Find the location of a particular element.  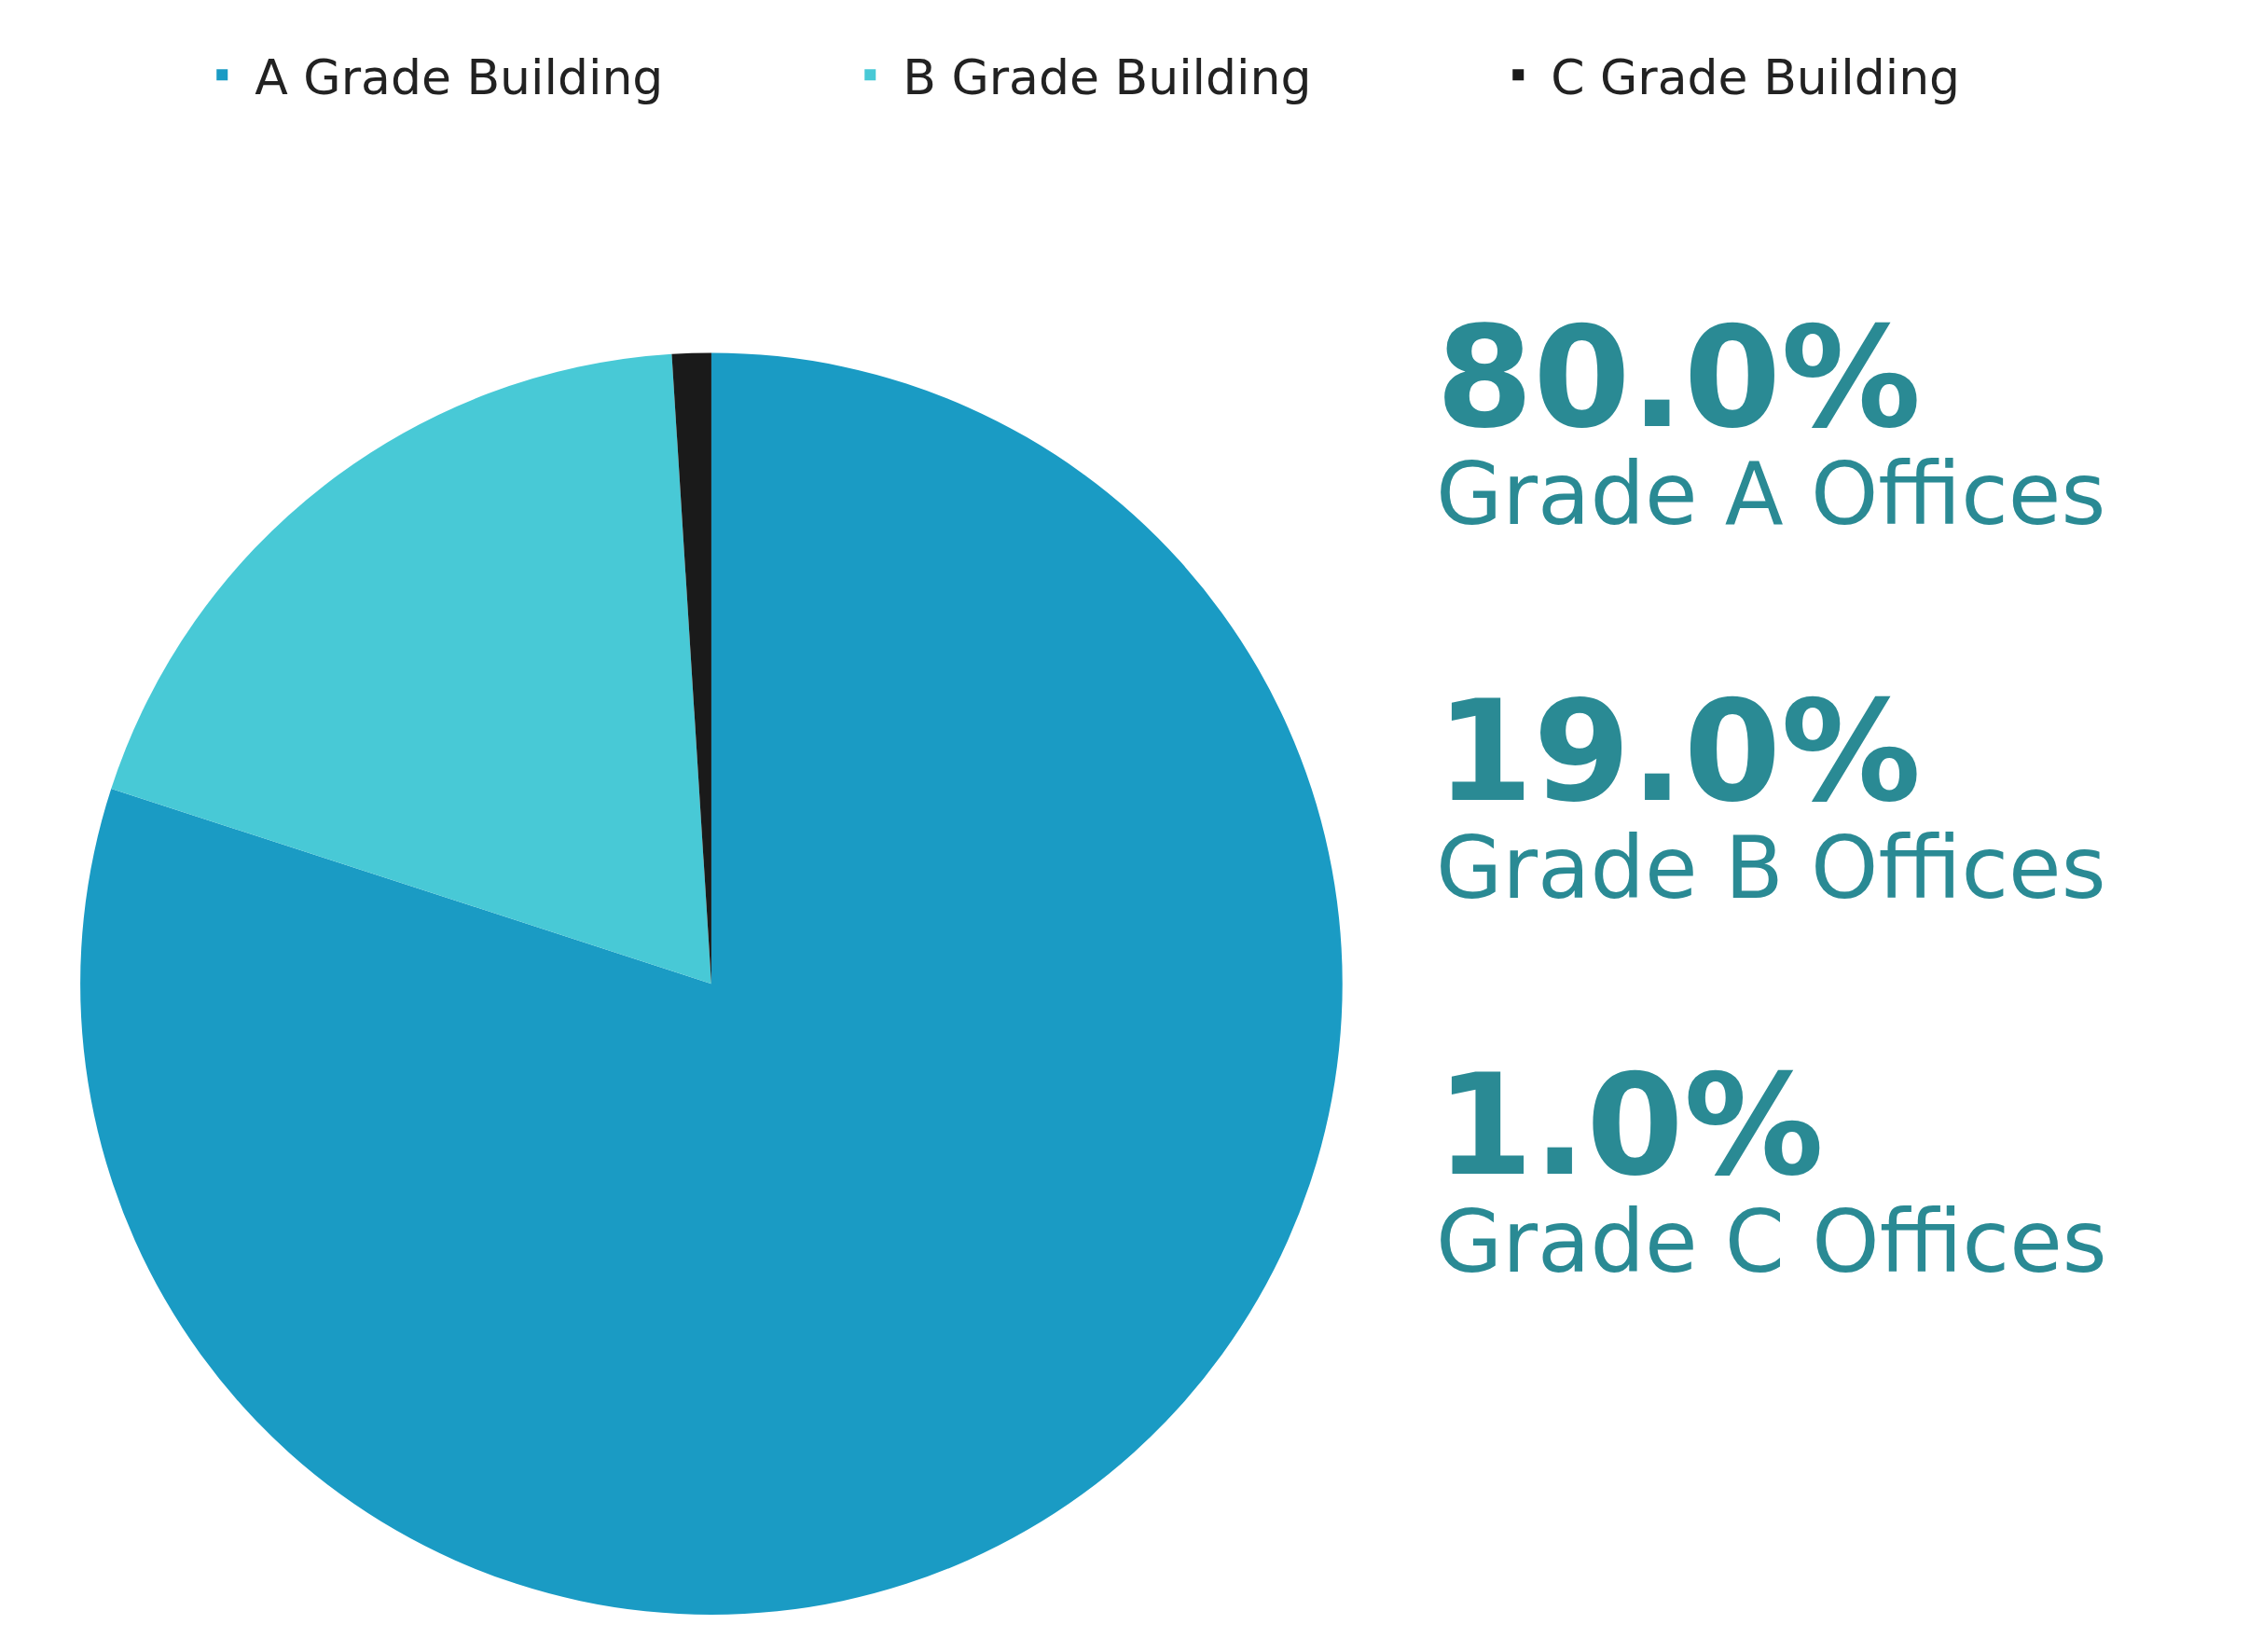

text: Grade B Offices is located at coordinates (1771, 869).